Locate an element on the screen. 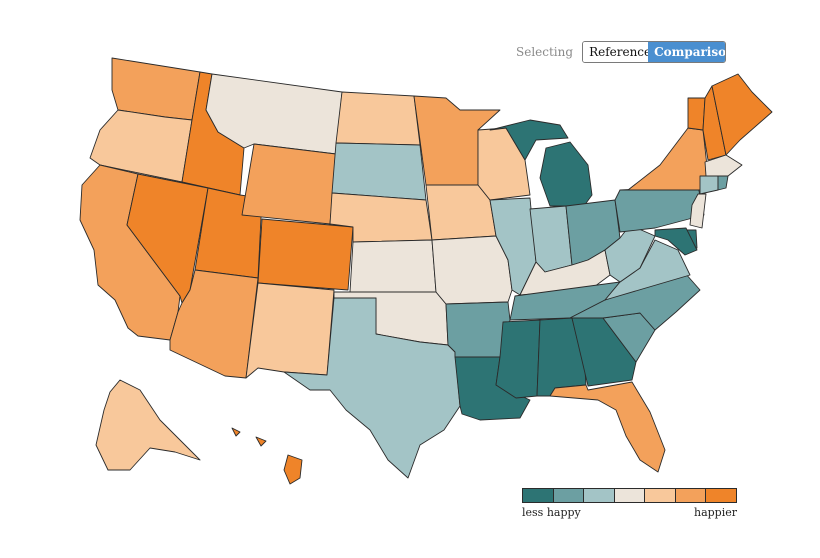  legend-high-label: happier is located at coordinates (715, 512).